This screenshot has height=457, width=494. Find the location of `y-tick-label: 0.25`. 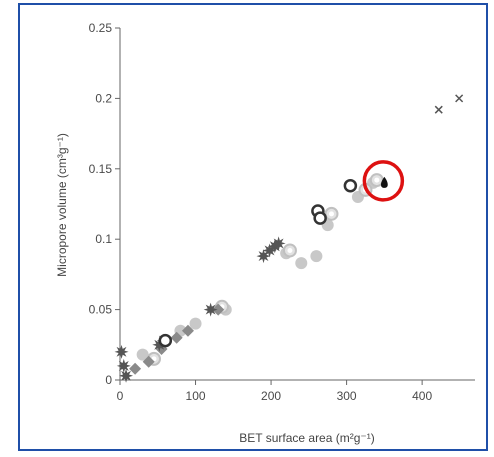

y-tick-label: 0.25 is located at coordinates (101, 28).